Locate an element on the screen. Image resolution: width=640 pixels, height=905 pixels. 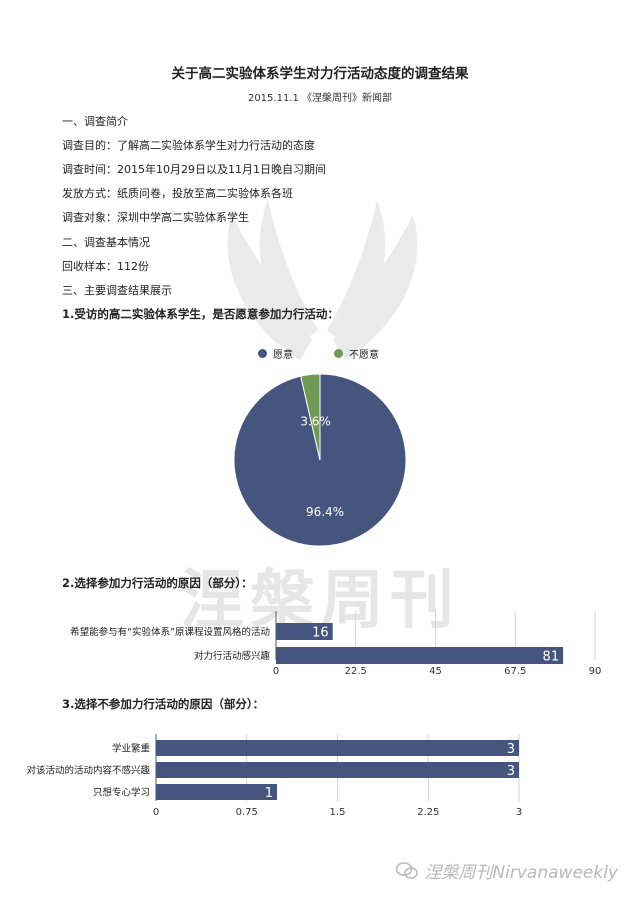
footer-brand: 涅槃周刊Nirvanaweekly is located at coordinates (507, 870).